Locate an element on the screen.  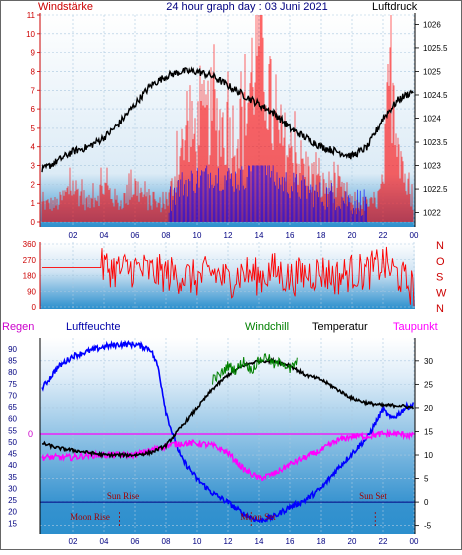
wind-direction-plot is located at coordinates (228, 276).